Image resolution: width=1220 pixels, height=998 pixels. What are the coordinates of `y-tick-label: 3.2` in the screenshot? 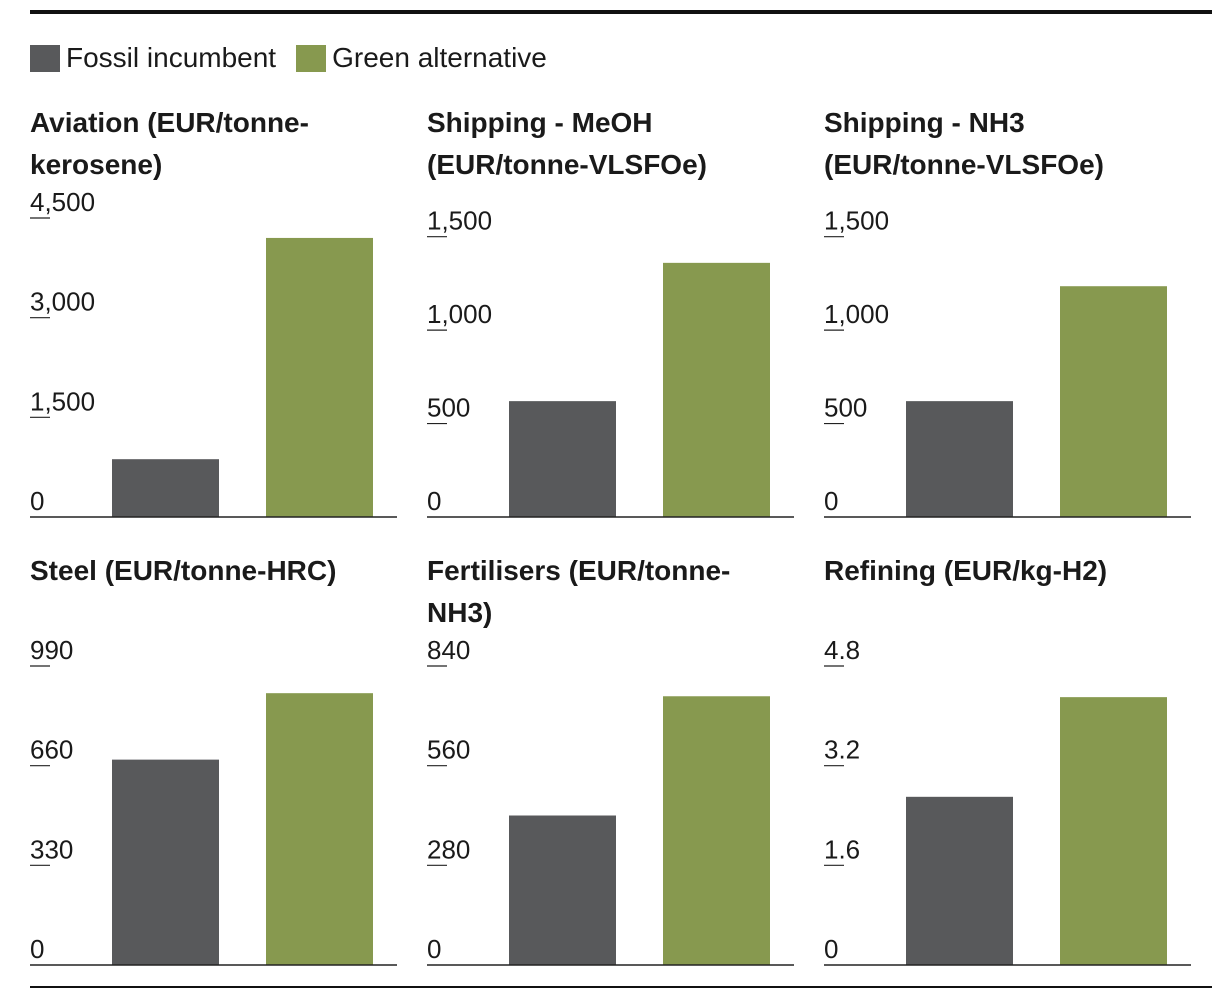 It's located at (842, 750).